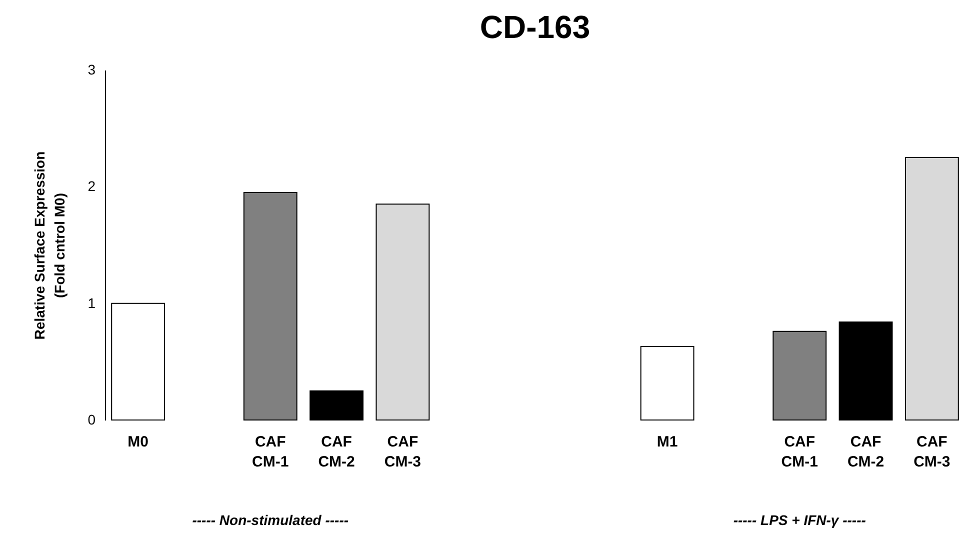  Describe the element at coordinates (92, 420) in the screenshot. I see `y-tick-label: 0` at that location.